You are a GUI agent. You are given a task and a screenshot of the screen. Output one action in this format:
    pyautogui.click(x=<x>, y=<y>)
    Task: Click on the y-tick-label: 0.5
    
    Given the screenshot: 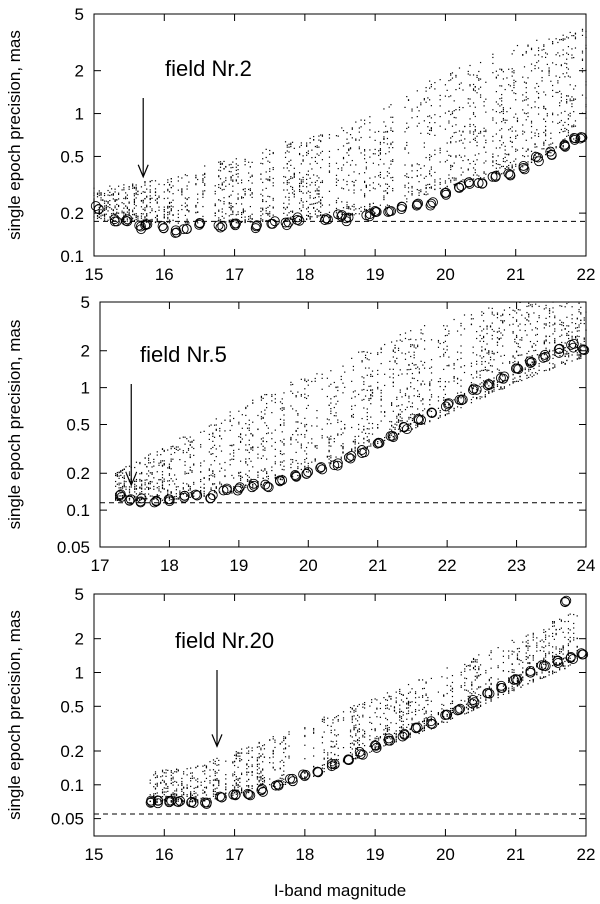 What is the action you would take?
    pyautogui.click(x=78, y=425)
    